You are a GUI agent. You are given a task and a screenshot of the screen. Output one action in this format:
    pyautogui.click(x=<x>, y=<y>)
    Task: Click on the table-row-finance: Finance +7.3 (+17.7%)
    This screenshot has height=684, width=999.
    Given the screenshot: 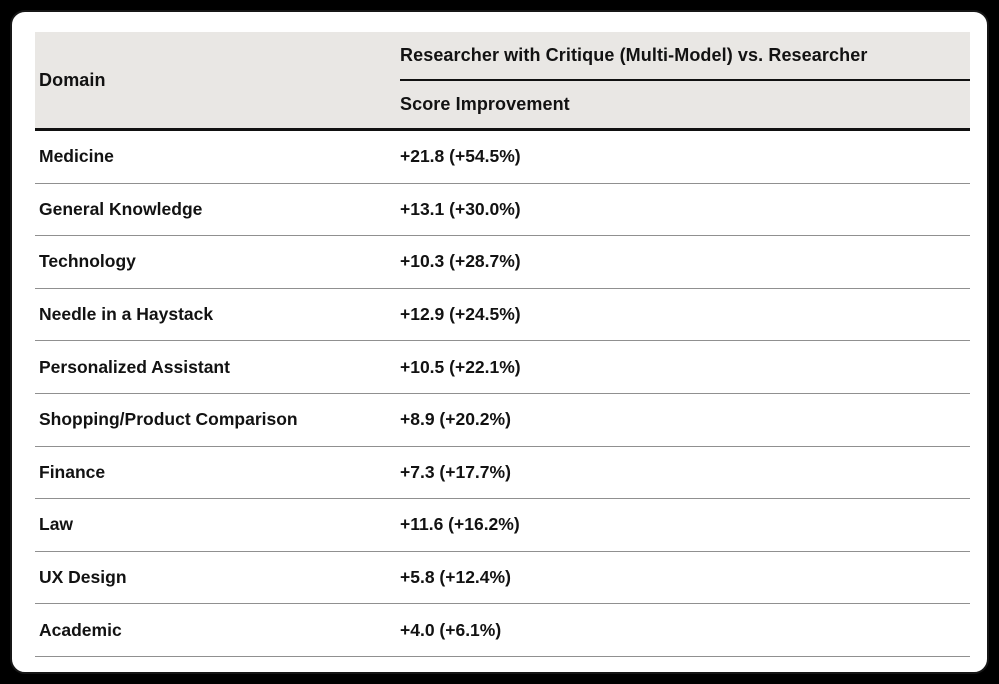 What is the action you would take?
    pyautogui.click(x=502, y=473)
    